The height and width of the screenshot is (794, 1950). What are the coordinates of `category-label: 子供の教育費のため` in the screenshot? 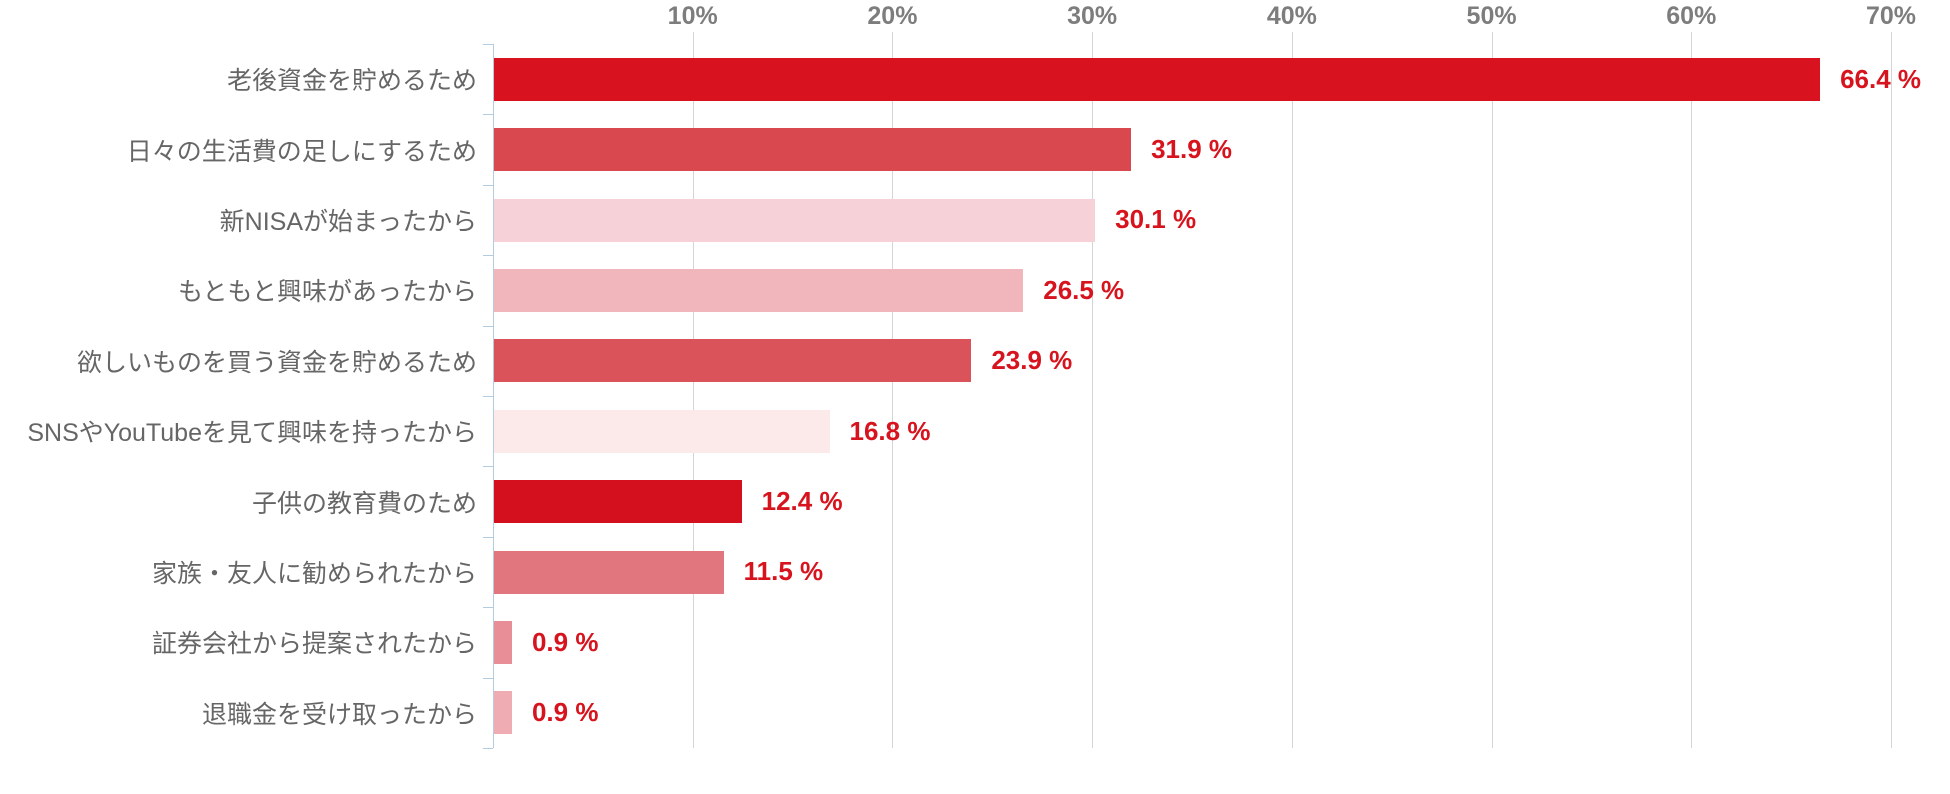 It's located at (364, 503).